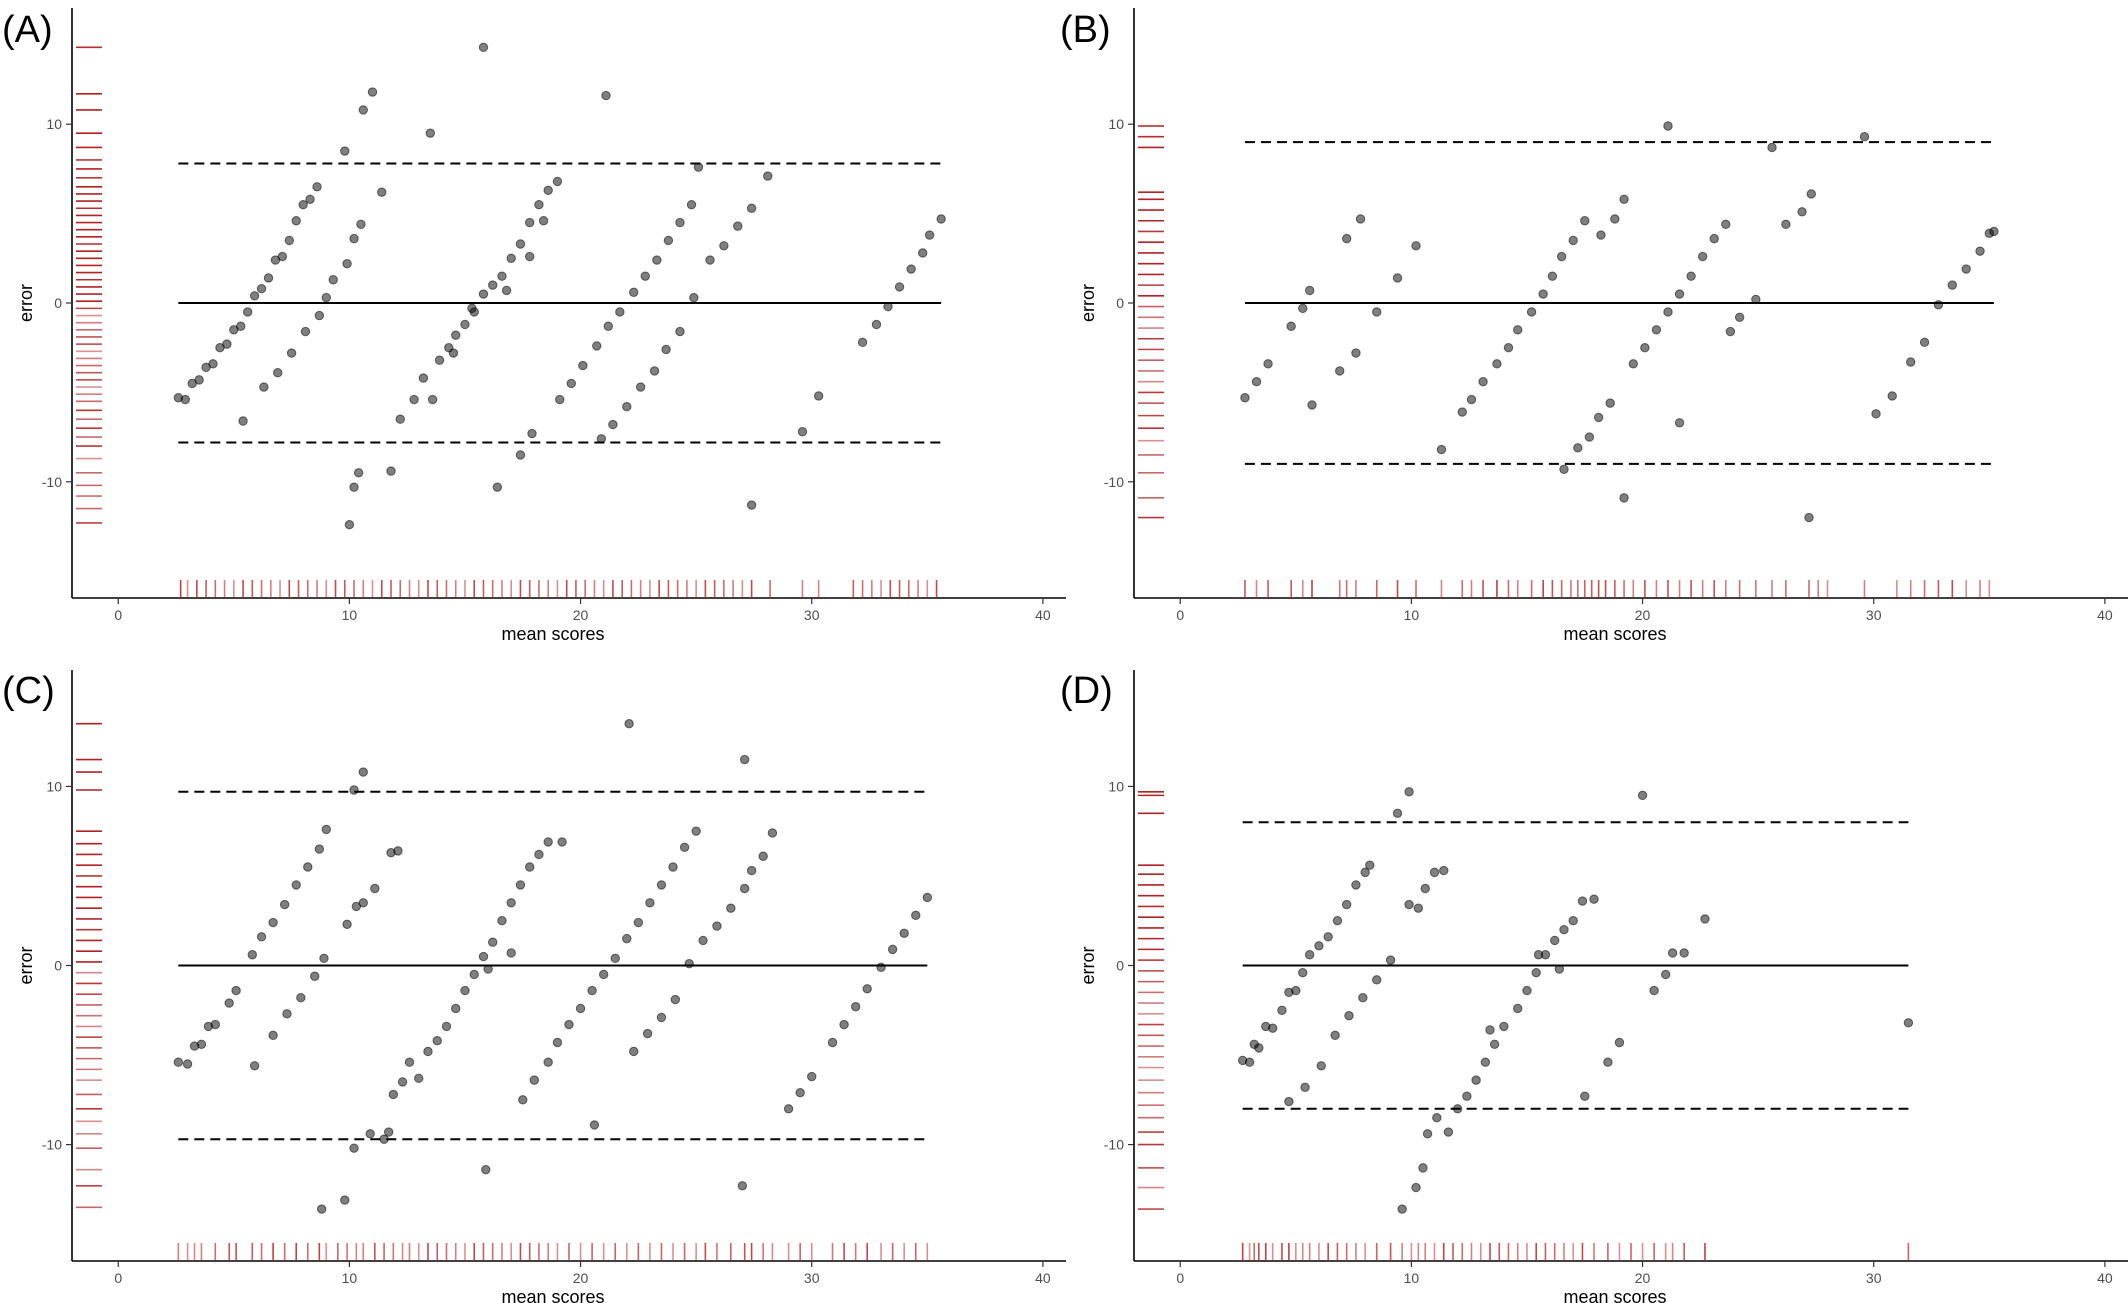 Image resolution: width=2128 pixels, height=1303 pixels. Describe the element at coordinates (26, 965) in the screenshot. I see `y-axis-title: error` at that location.